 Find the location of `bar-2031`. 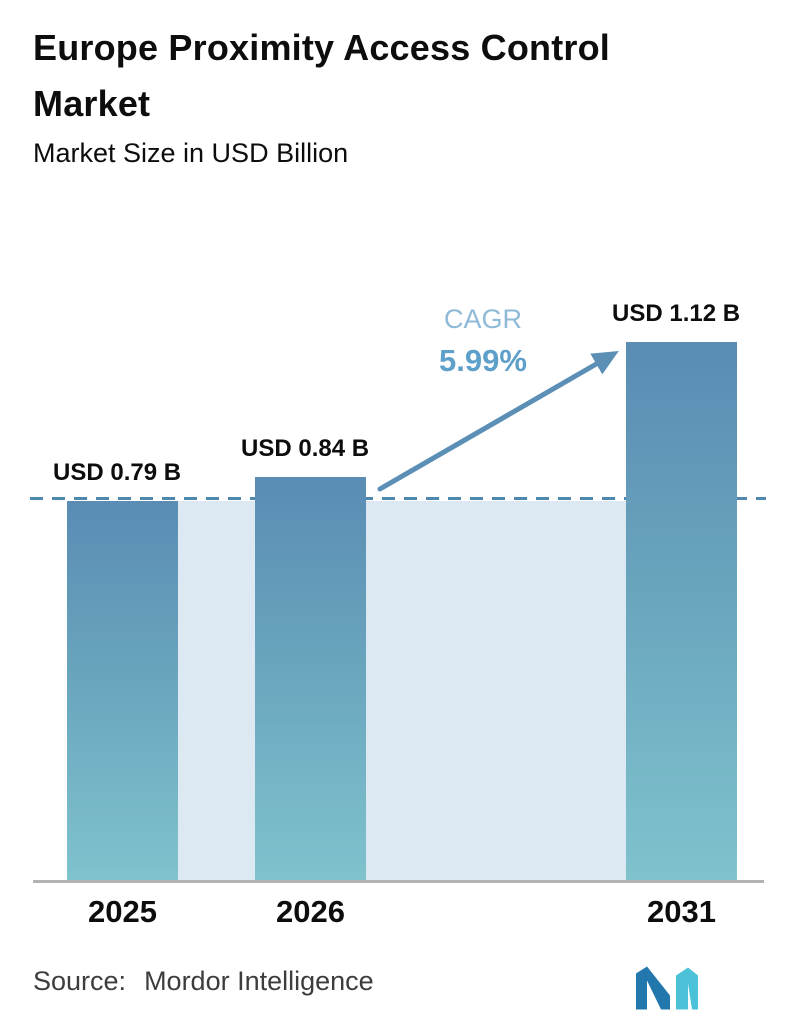

bar-2031 is located at coordinates (681, 612).